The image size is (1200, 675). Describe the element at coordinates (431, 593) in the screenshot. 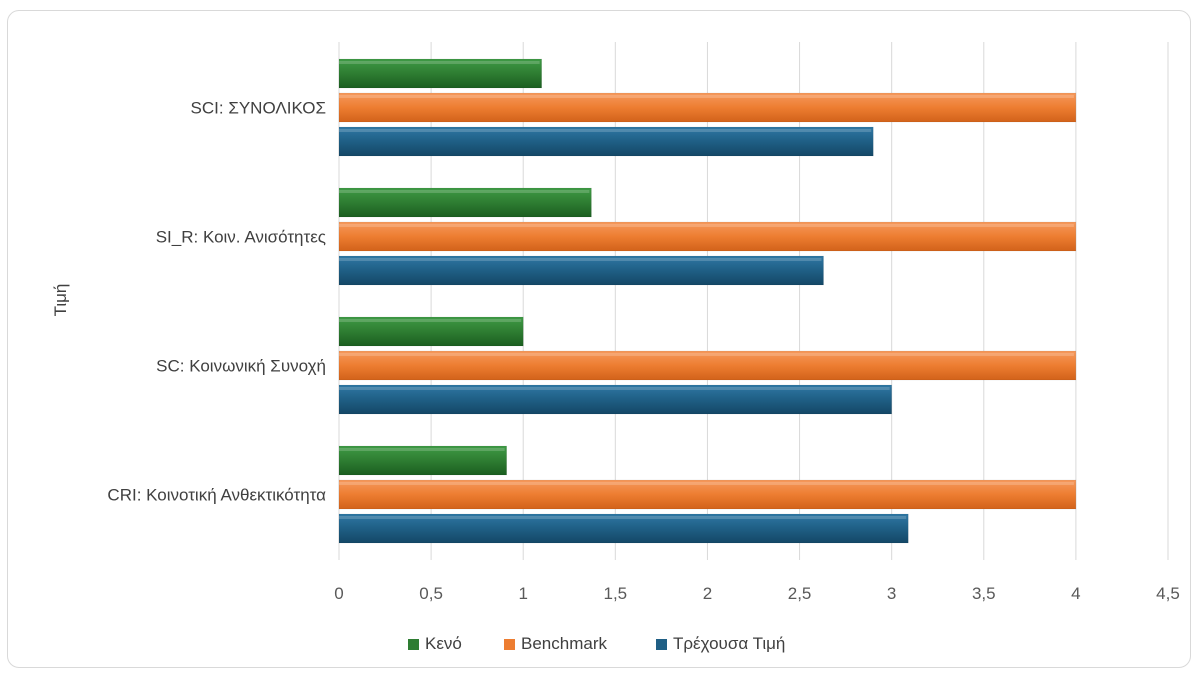

I see `x-tick-label: 0,5` at that location.